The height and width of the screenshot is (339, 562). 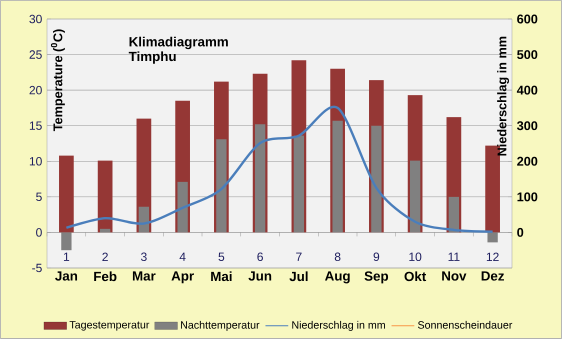 What do you see at coordinates (66, 276) in the screenshot?
I see `x-tick-label: Jan` at bounding box center [66, 276].